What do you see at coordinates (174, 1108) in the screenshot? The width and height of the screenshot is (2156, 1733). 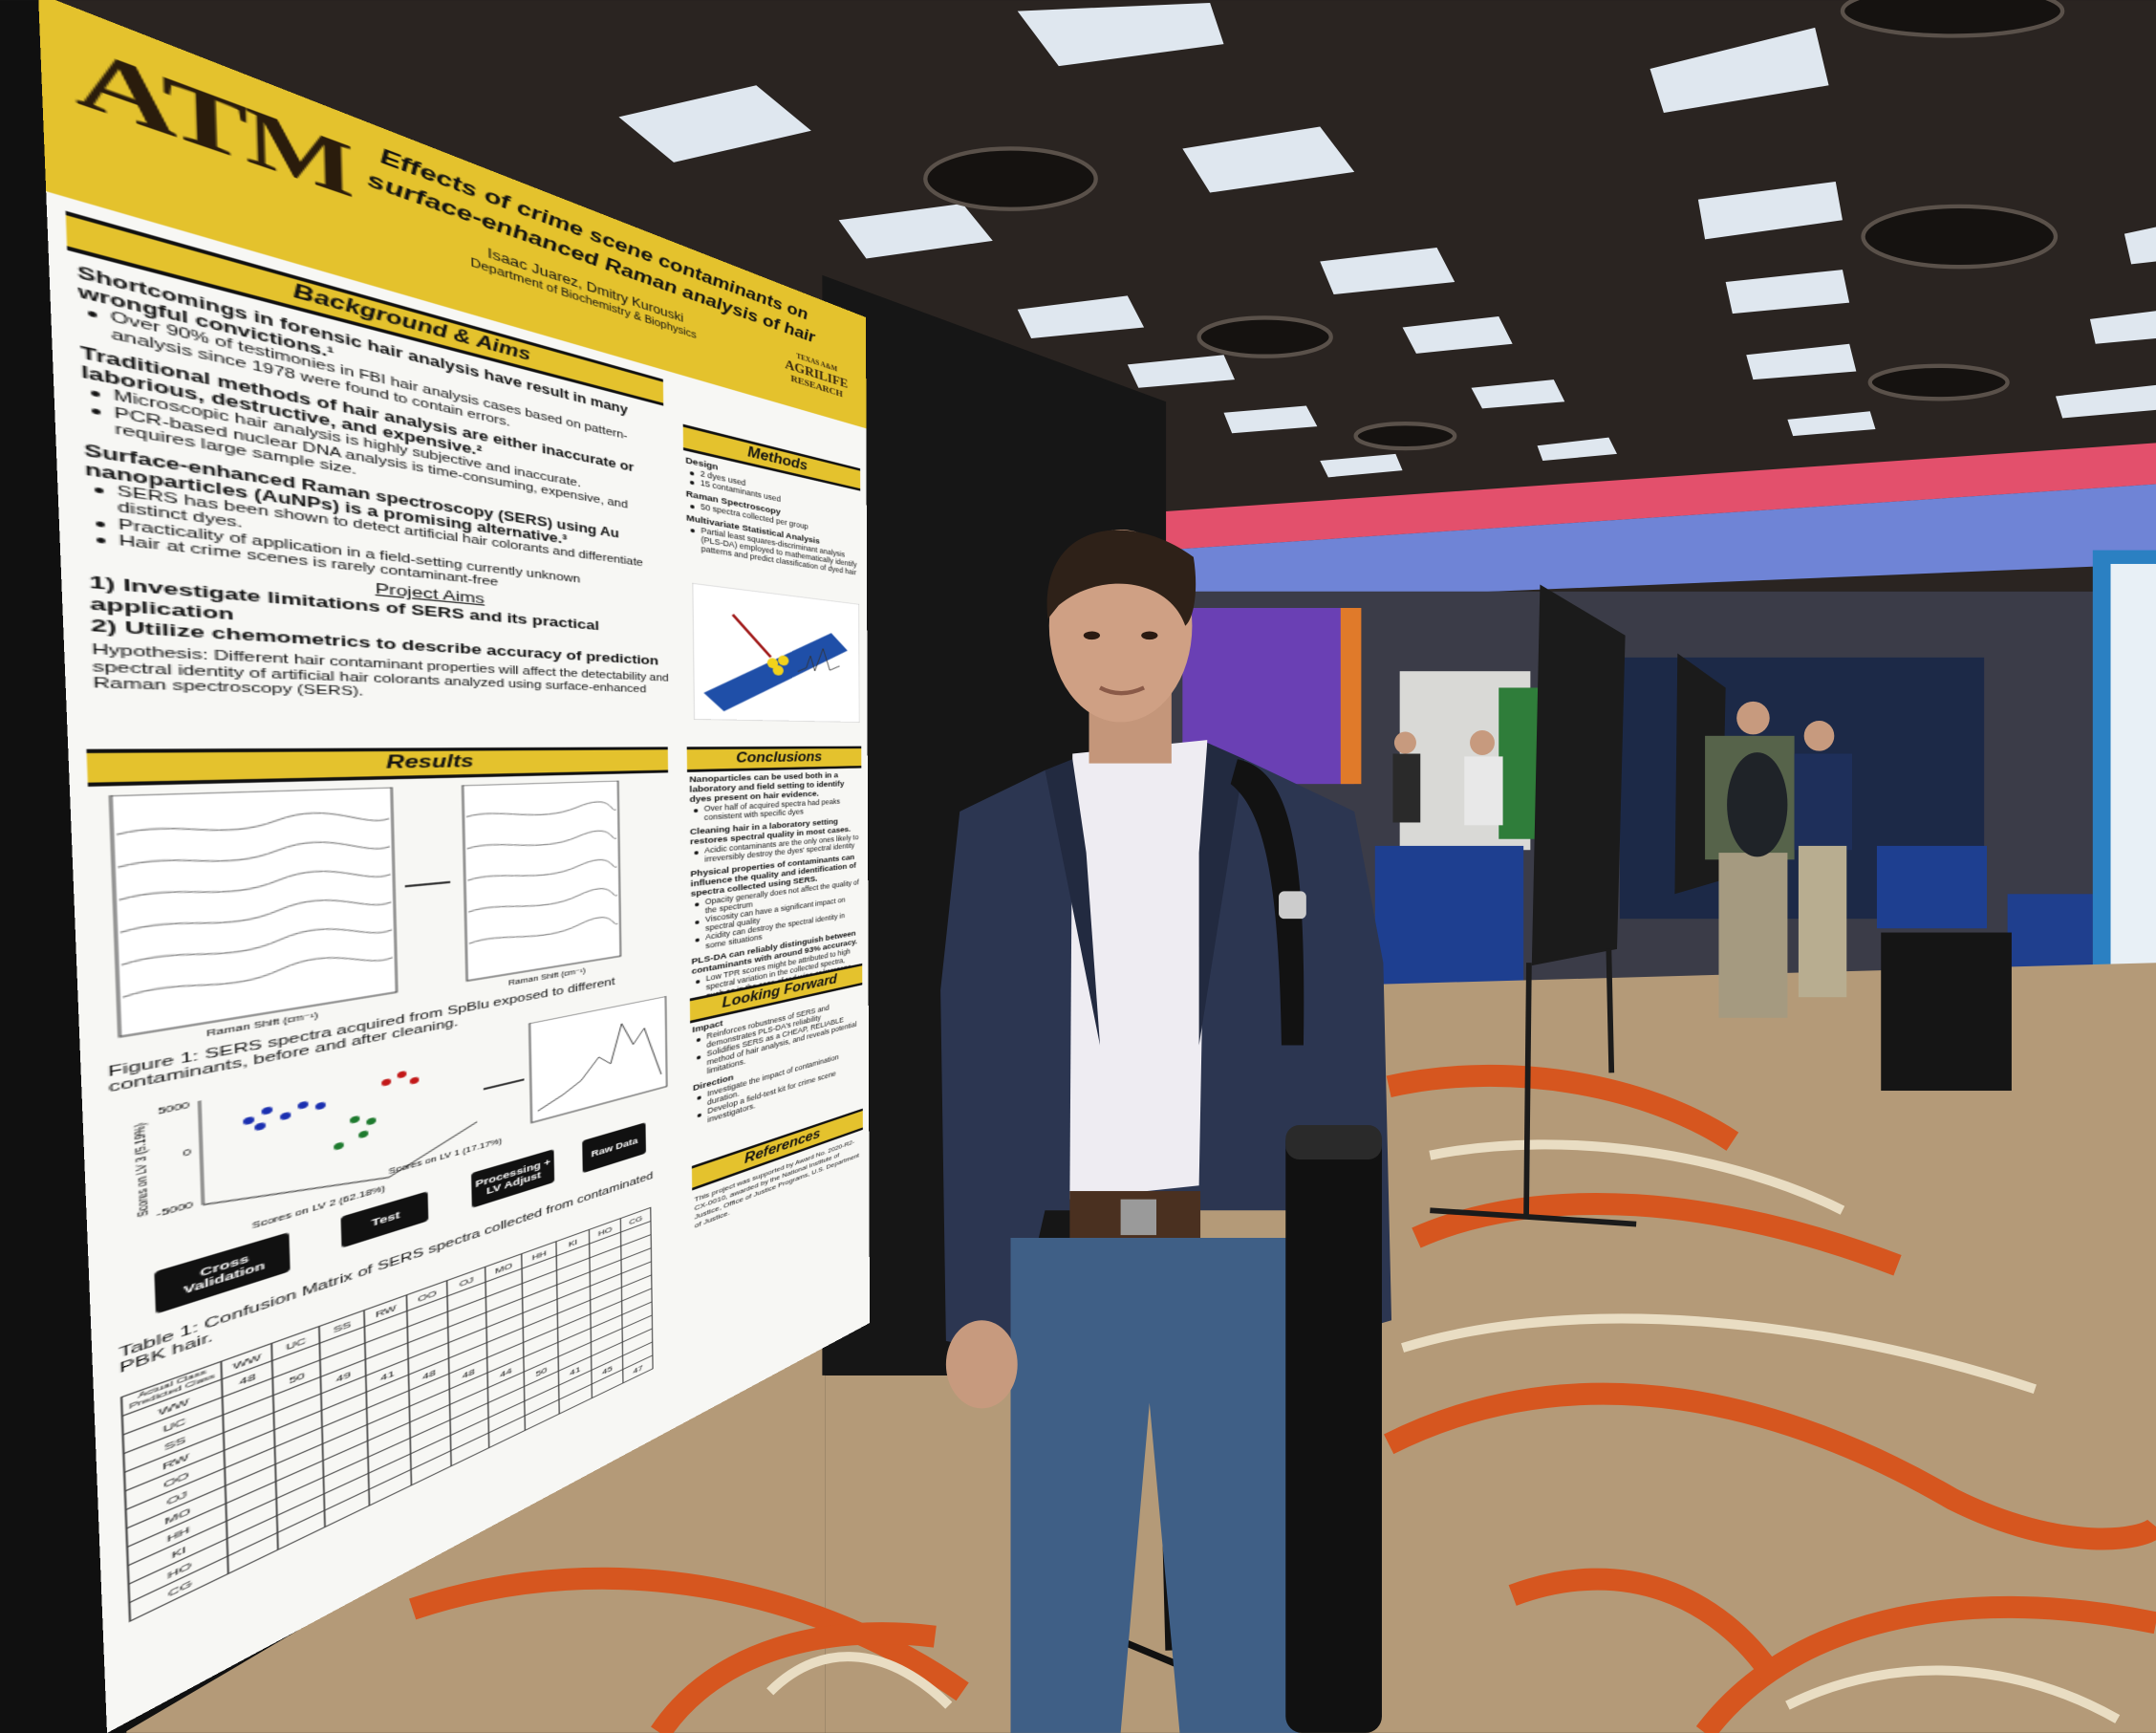 I see `tick-label: 5000` at bounding box center [174, 1108].